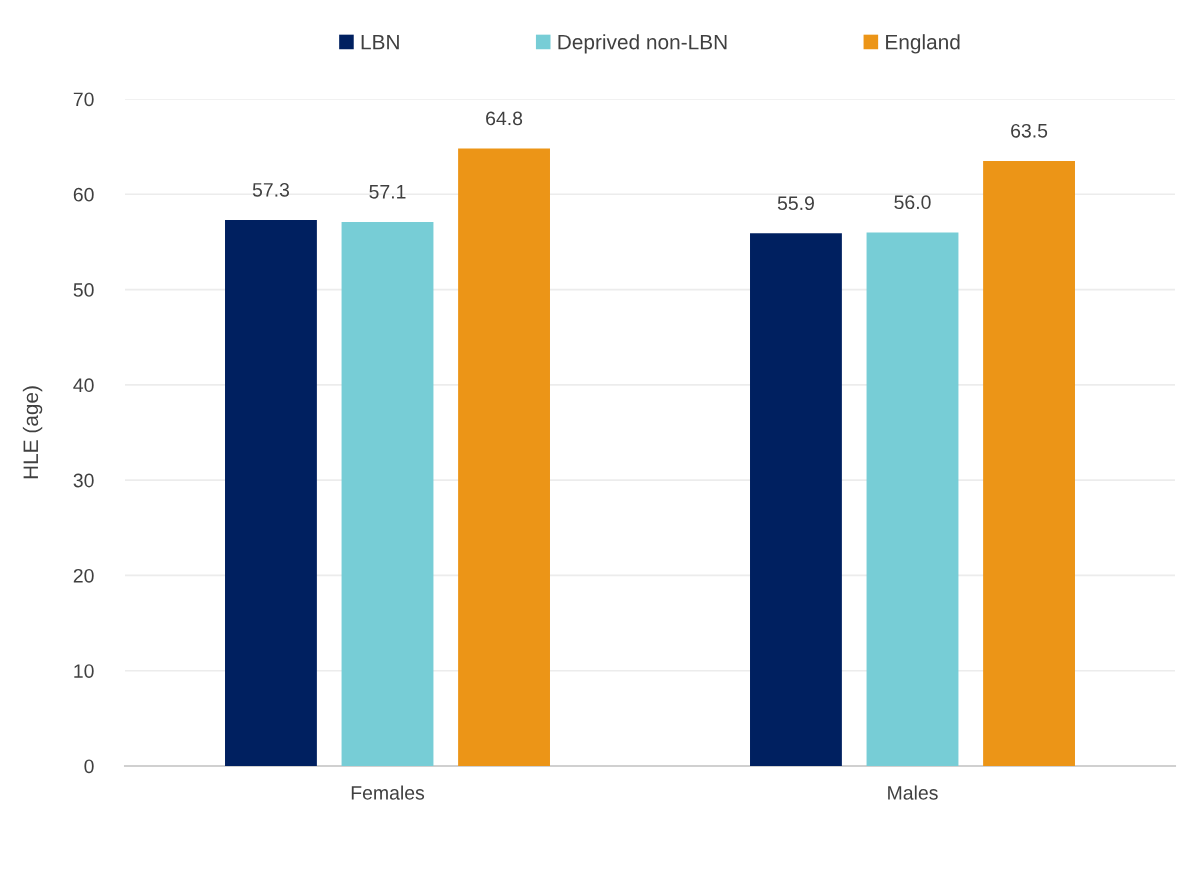 The height and width of the screenshot is (870, 1192). Describe the element at coordinates (271, 189) in the screenshot. I see `data-label: 57.3` at that location.